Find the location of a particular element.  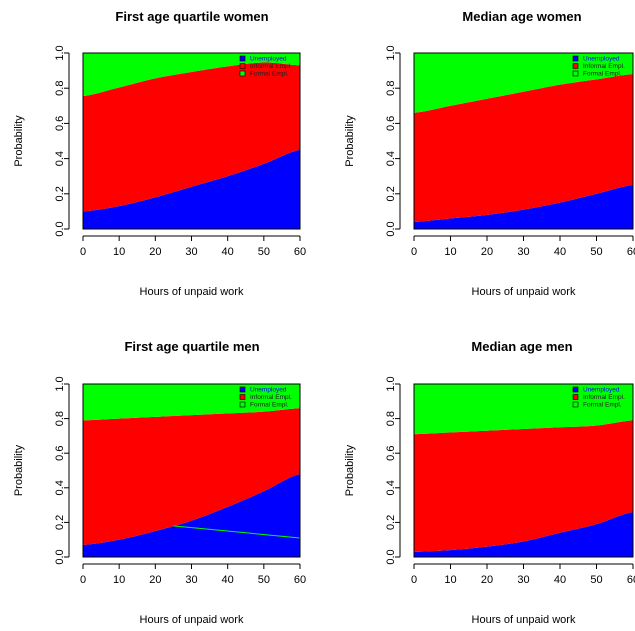

panel-title: First age quartile women is located at coordinates (191, 16).